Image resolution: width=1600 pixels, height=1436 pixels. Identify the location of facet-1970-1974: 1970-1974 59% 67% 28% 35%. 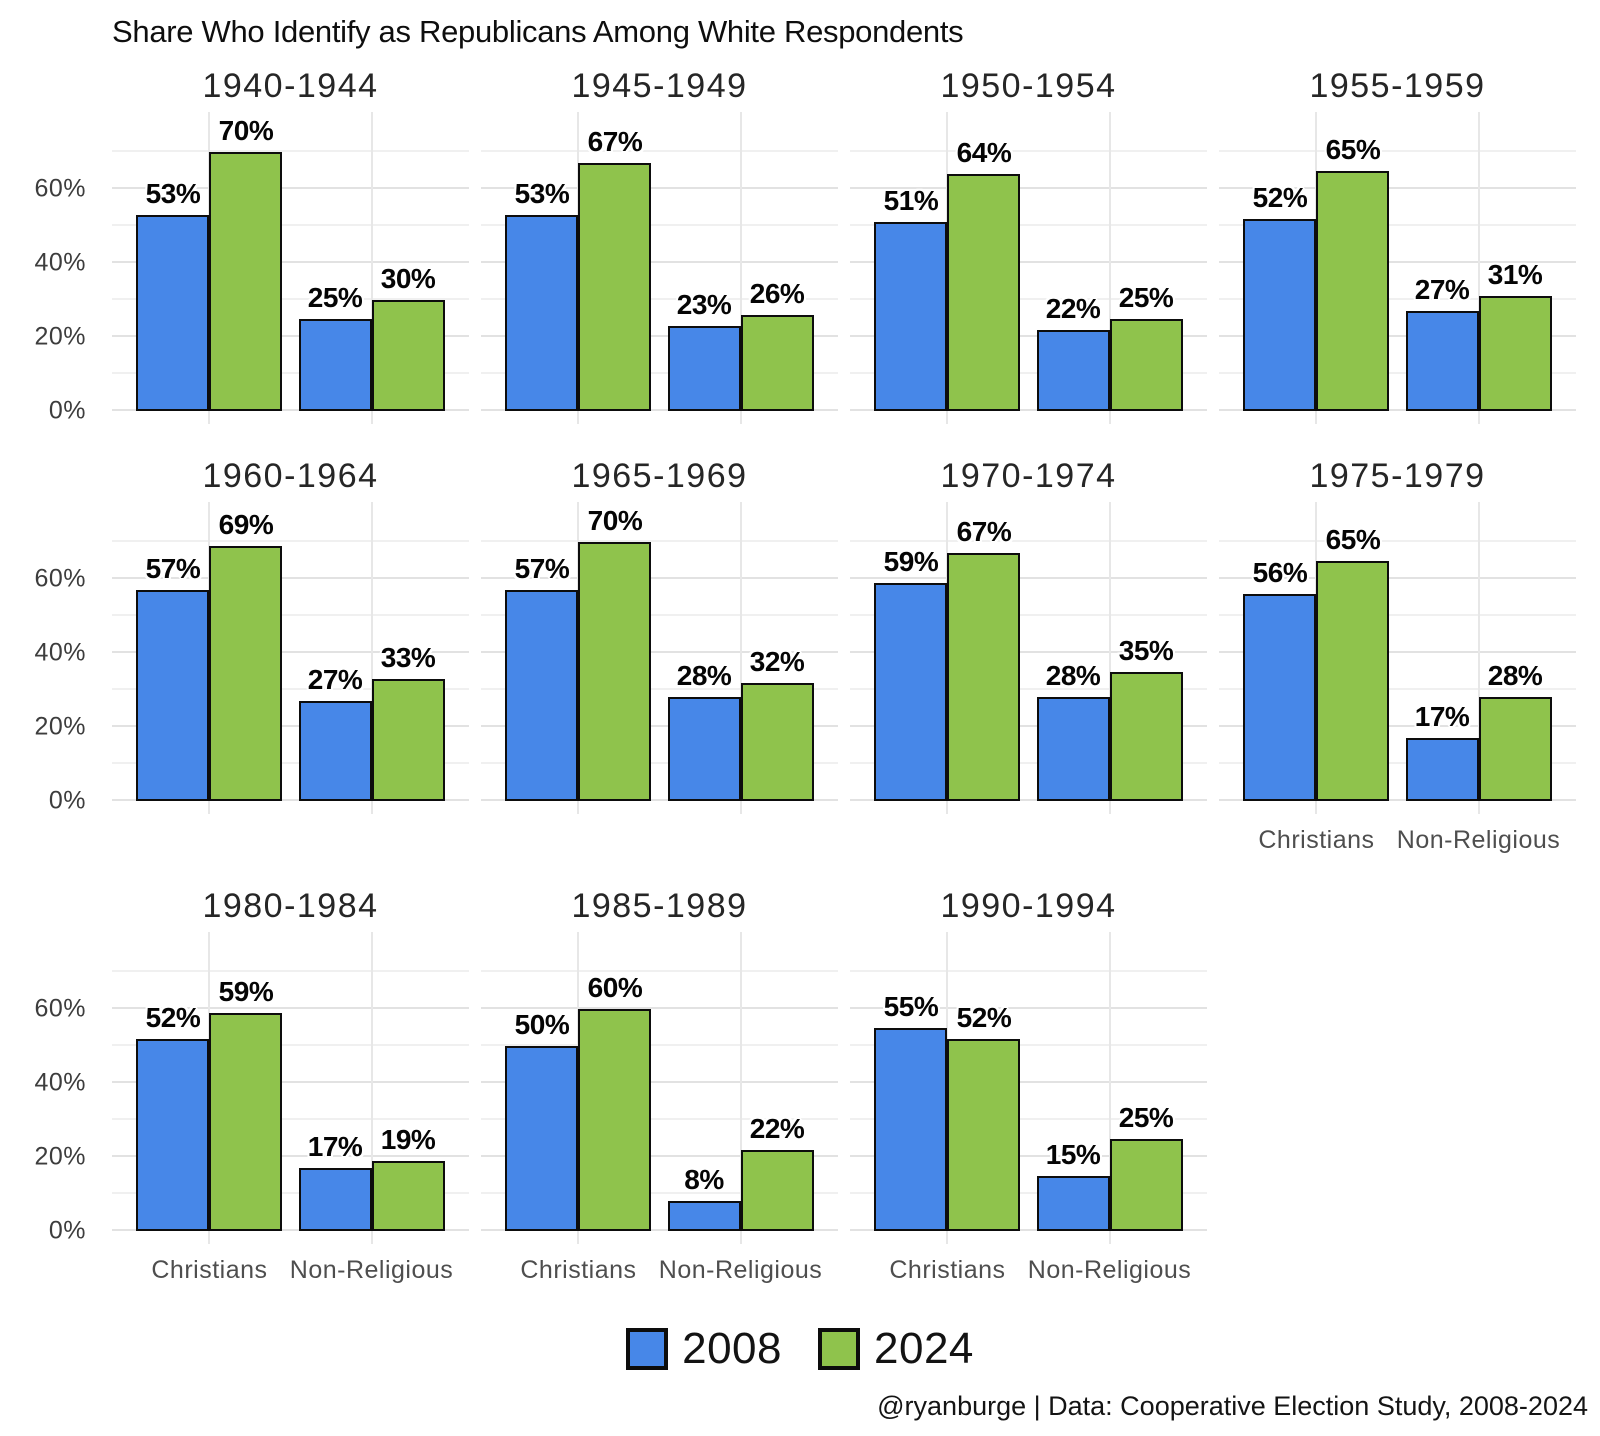
(1028, 635).